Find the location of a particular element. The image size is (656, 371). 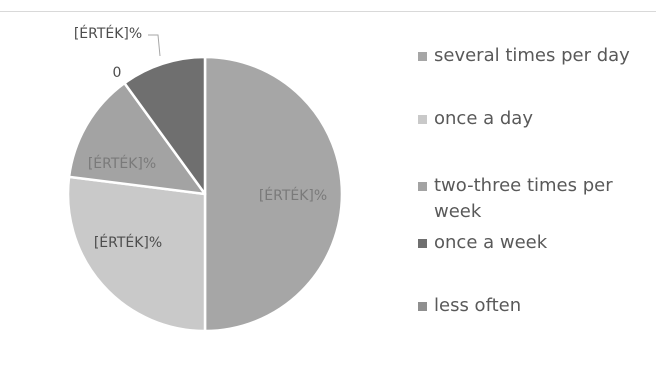

pie-slice-once-a-week is located at coordinates (165, 125).